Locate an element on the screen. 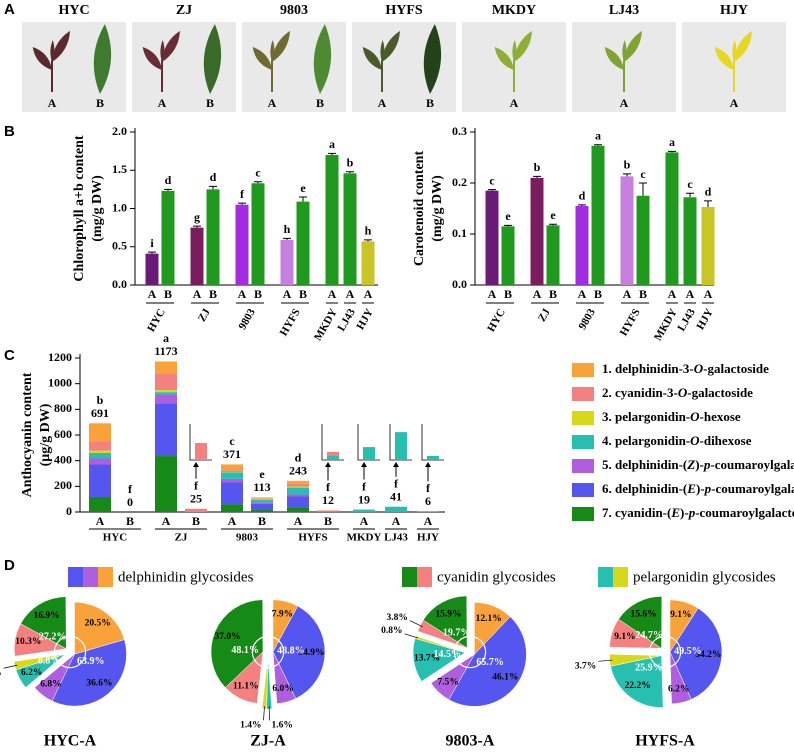 This screenshot has width=794, height=753. slice-percent-label: 2.6% is located at coordinates (1, 673).